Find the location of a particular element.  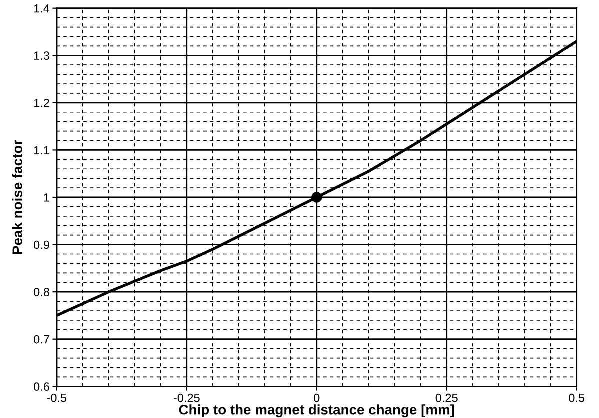

x-tick-label: -0.5 is located at coordinates (57, 398).